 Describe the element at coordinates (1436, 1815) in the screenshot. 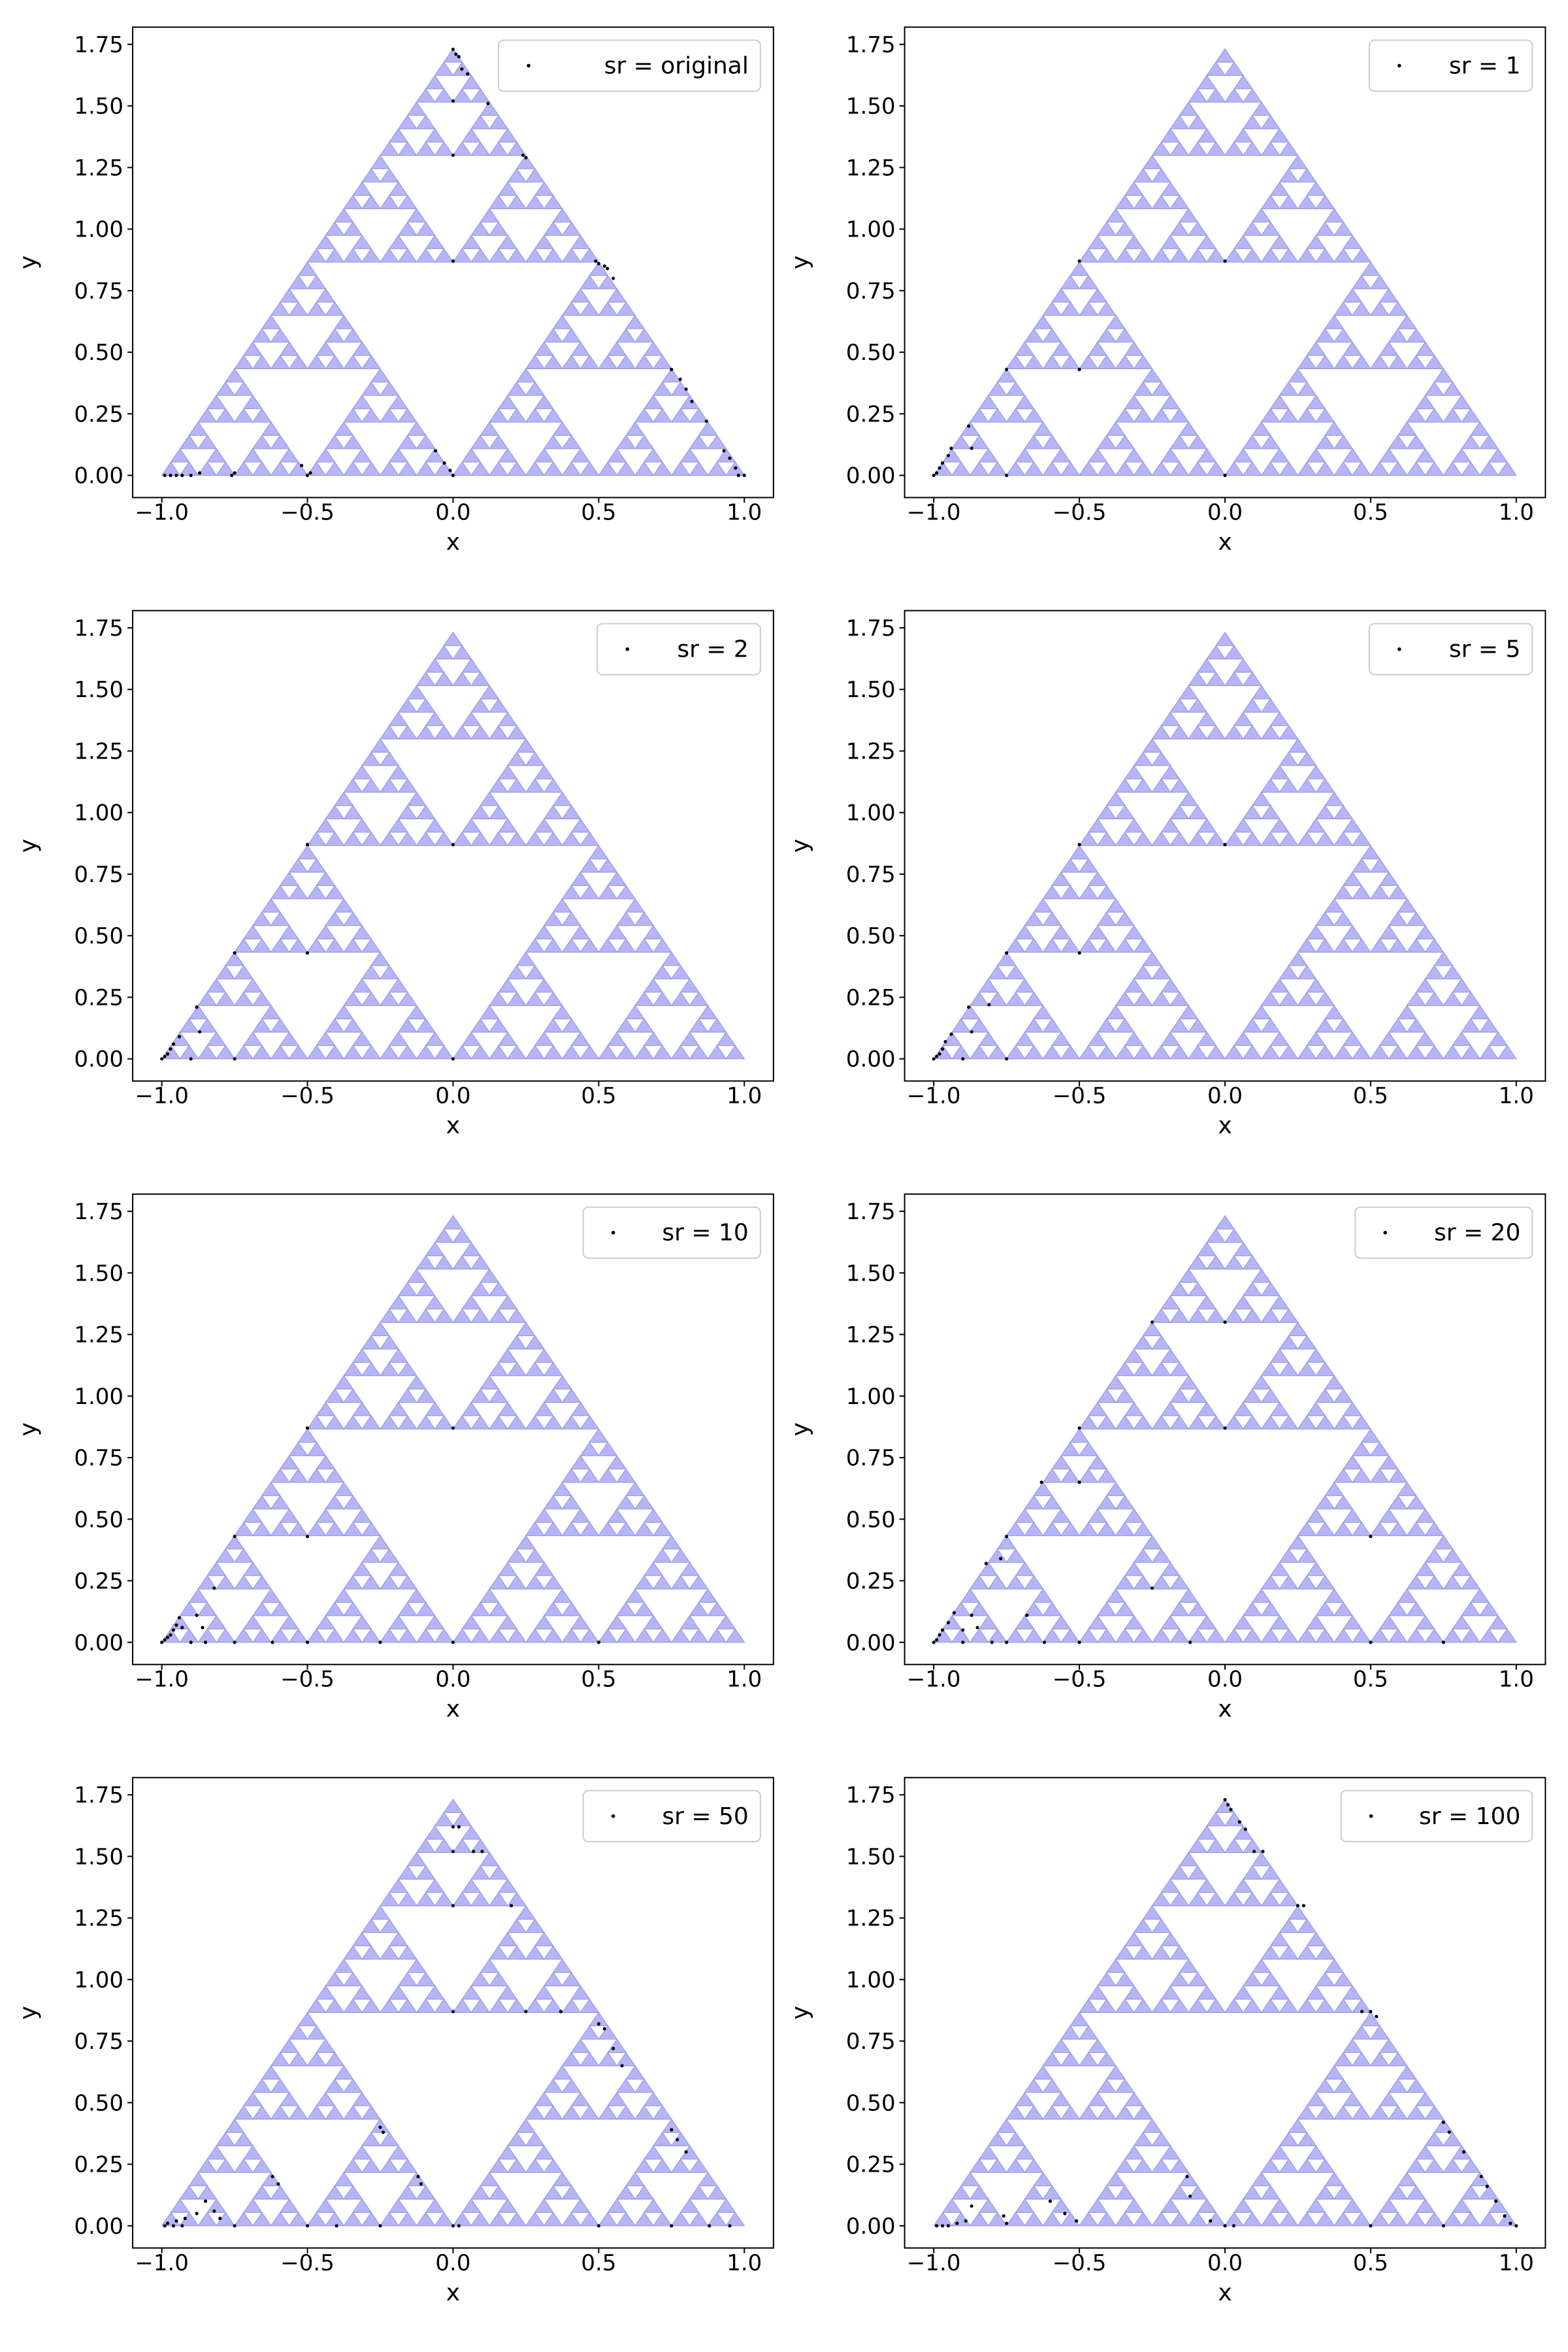

I see `legend-frame` at that location.